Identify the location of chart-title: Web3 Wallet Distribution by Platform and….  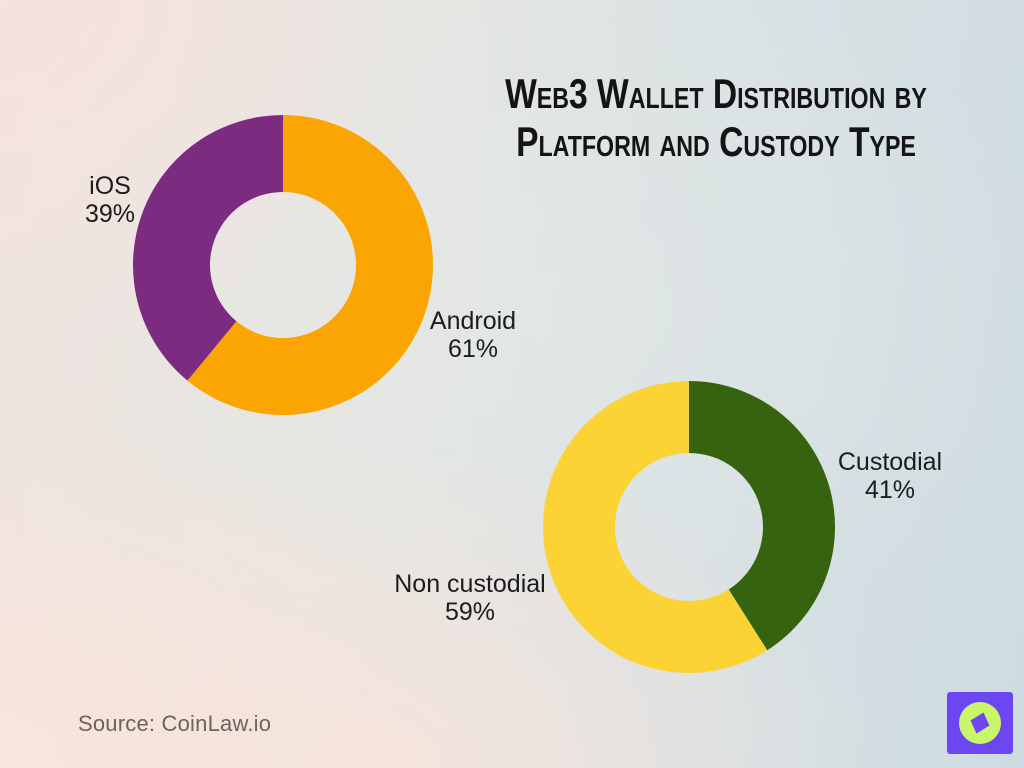
(716, 118).